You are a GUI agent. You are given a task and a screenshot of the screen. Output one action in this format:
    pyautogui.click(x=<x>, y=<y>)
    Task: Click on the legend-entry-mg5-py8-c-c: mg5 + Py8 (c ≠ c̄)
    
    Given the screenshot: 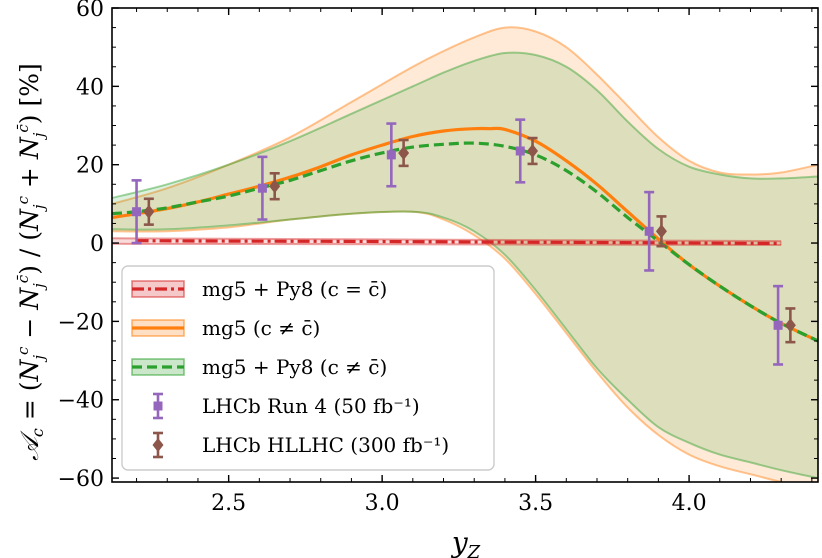 What is the action you would take?
    pyautogui.click(x=259, y=367)
    